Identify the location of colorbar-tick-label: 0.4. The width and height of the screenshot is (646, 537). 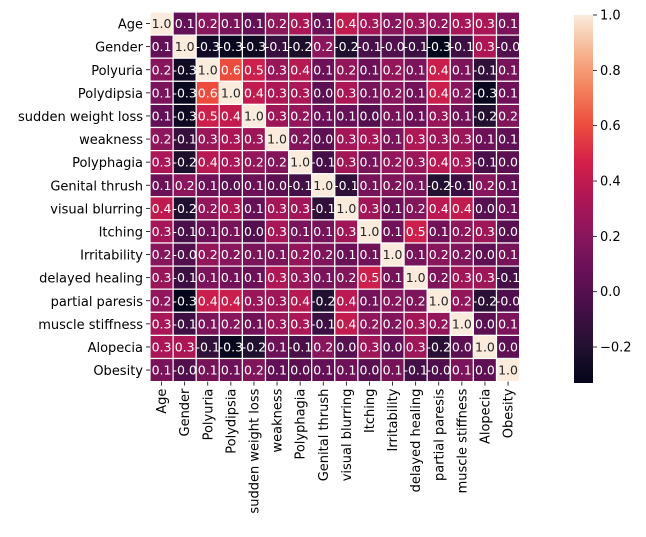
(610, 182).